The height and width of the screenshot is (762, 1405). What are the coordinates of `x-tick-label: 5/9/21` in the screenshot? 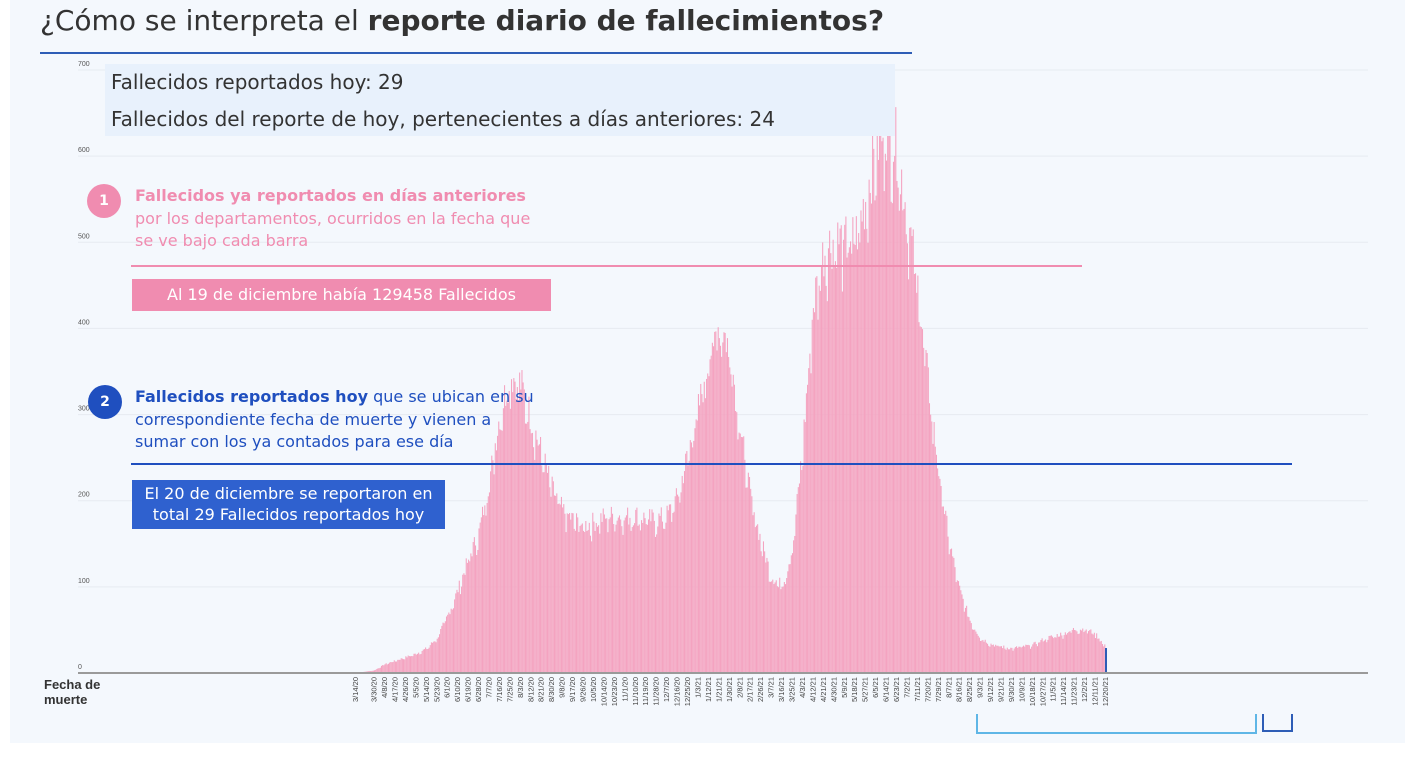 It's located at (844, 687).